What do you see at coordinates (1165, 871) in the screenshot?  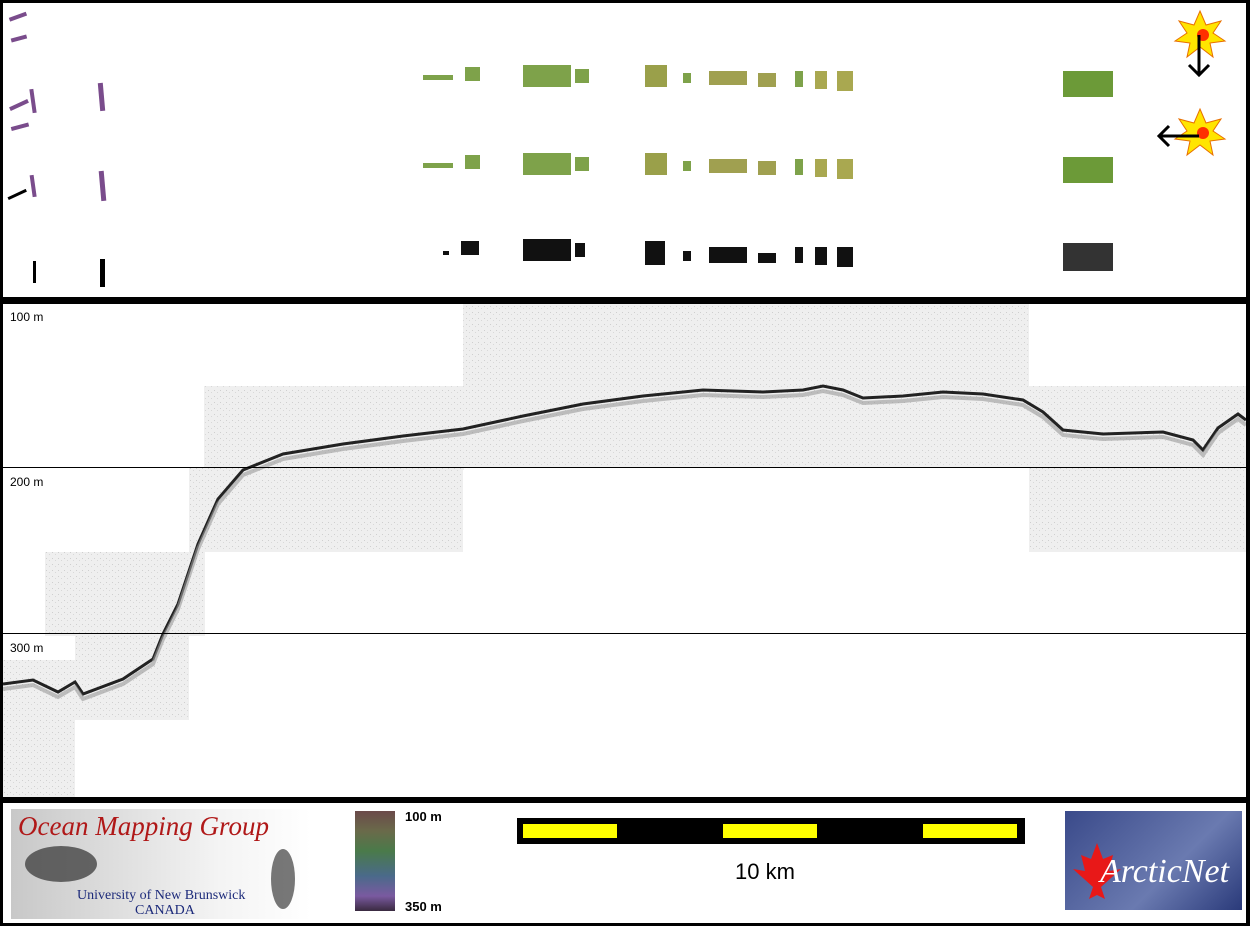 I see `arcticnet-text: ArcticNet` at bounding box center [1165, 871].